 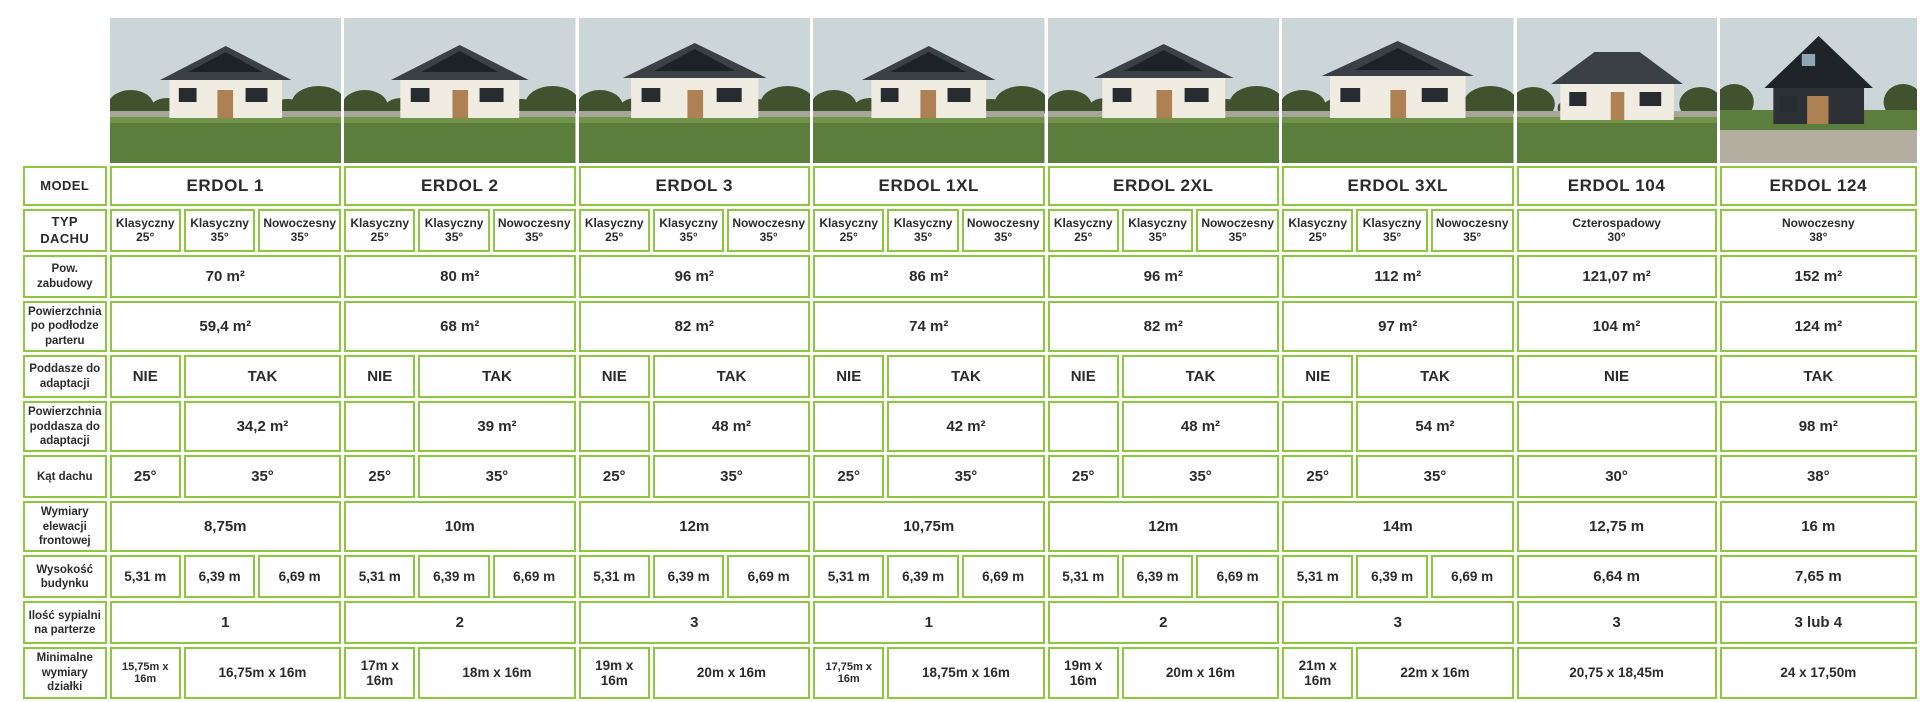 I want to click on m4-attic-area: 48 m², so click(x=1200, y=427).